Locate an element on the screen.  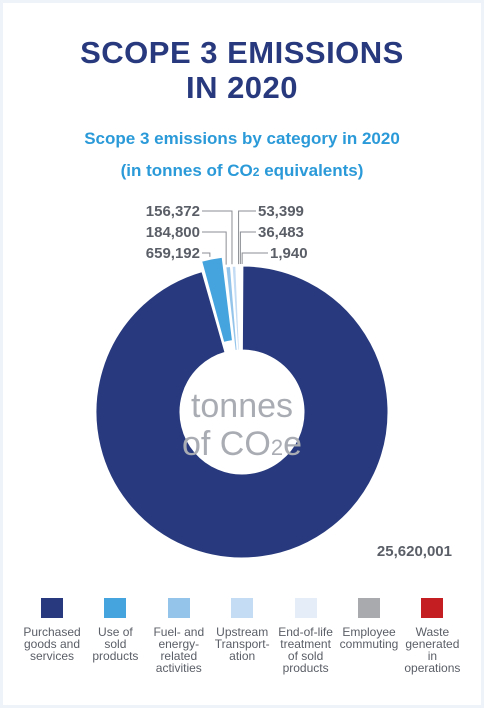
leader-line-fuel-and-energy-related-activities is located at coordinates (214, 248).